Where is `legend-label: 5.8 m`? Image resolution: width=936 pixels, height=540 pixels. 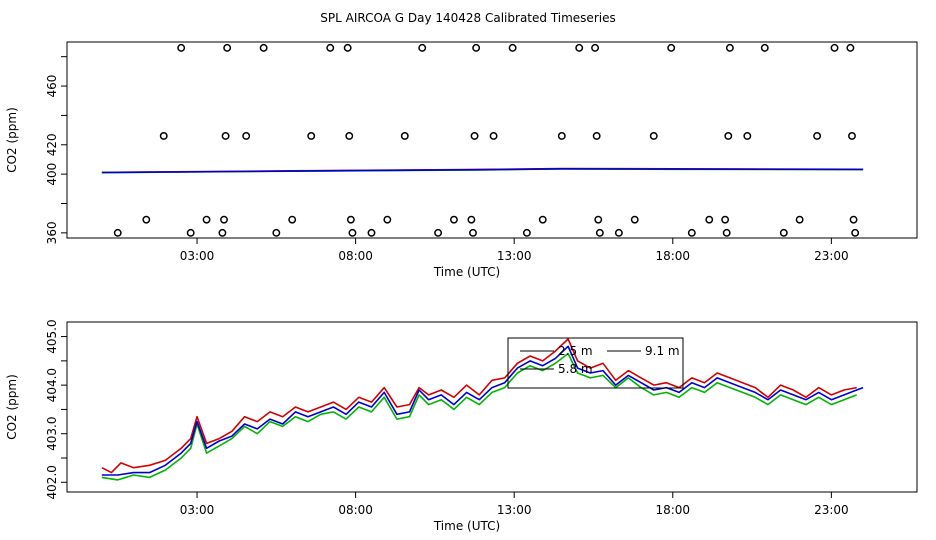 legend-label: 5.8 m is located at coordinates (575, 369).